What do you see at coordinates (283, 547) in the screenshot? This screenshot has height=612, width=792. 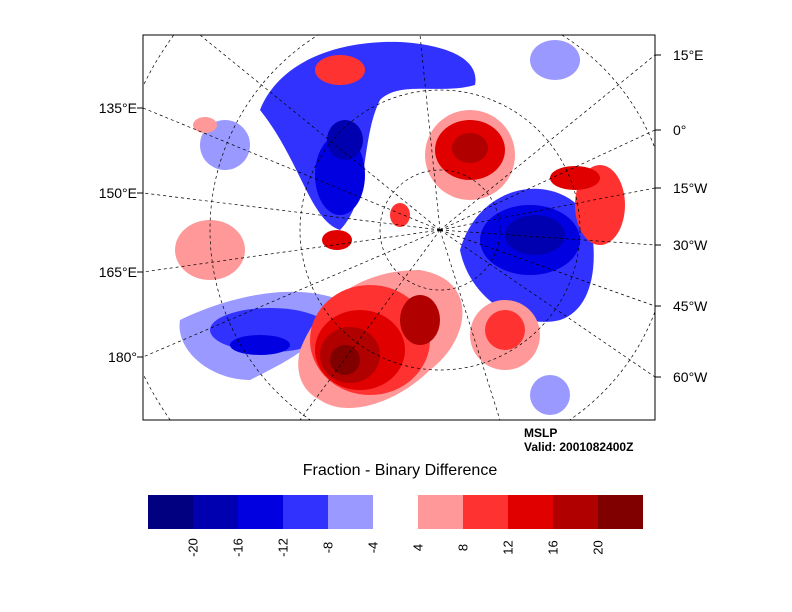 I see `colorbar-tick-label: -12` at bounding box center [283, 547].